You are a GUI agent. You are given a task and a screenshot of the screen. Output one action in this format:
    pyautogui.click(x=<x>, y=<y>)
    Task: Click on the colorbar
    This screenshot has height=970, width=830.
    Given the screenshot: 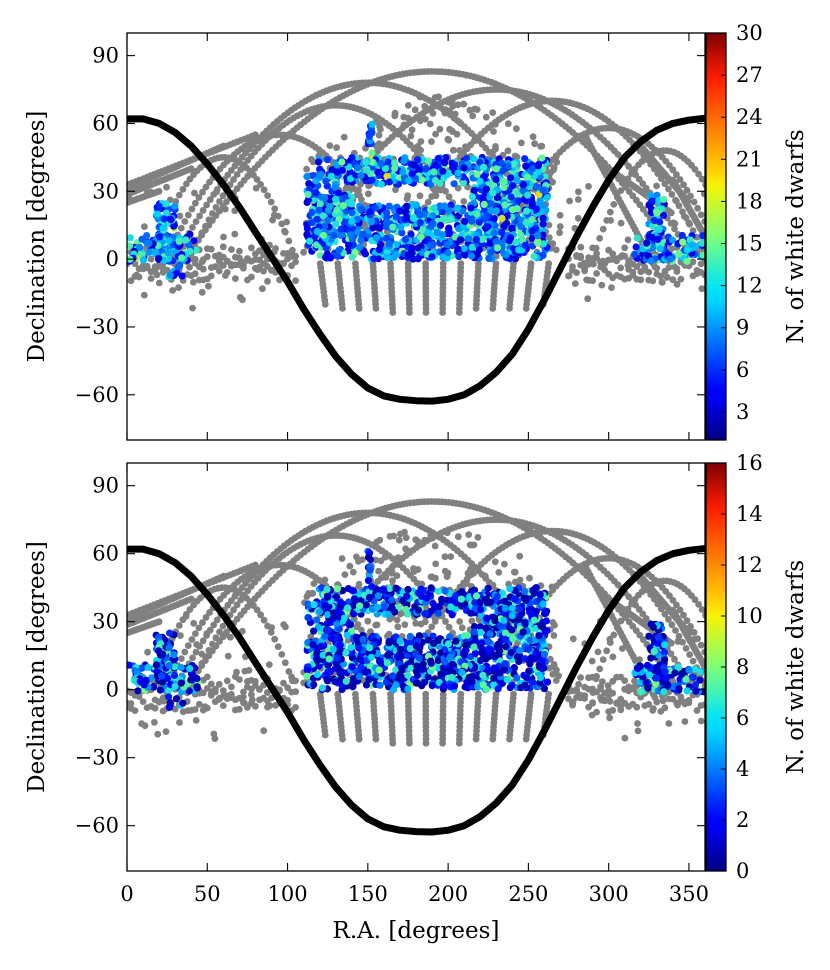 What is the action you would take?
    pyautogui.click(x=716, y=236)
    